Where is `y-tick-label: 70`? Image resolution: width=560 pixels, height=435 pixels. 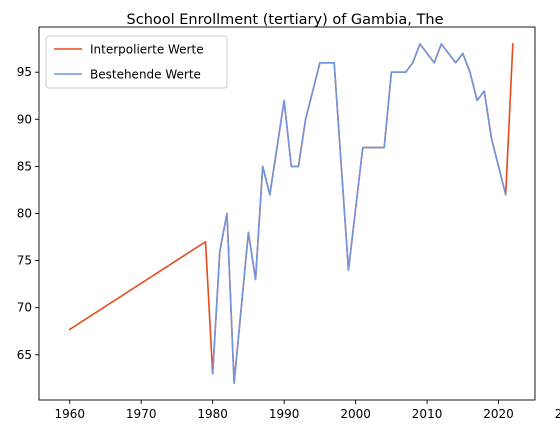
y-tick-label: 70 is located at coordinates (24, 308).